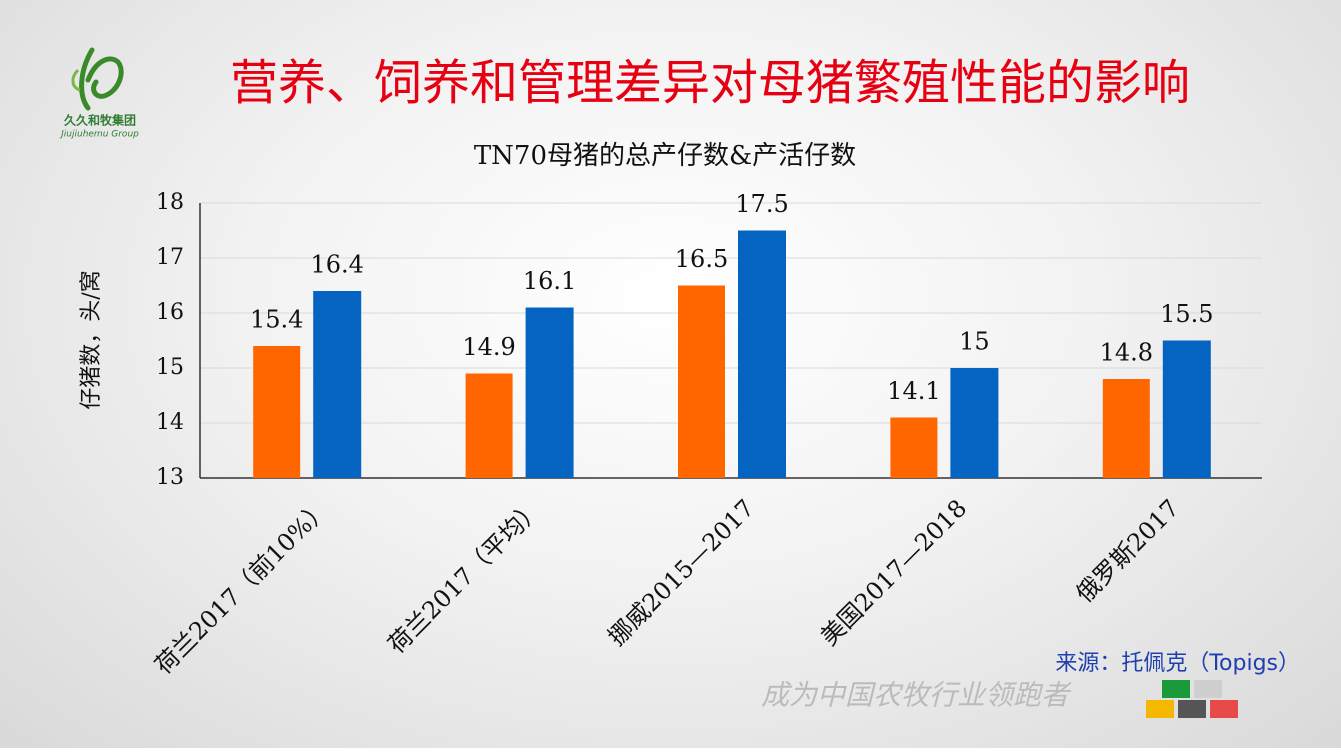 The width and height of the screenshot is (1341, 752). Describe the element at coordinates (276, 320) in the screenshot. I see `data-label: 15.4` at that location.